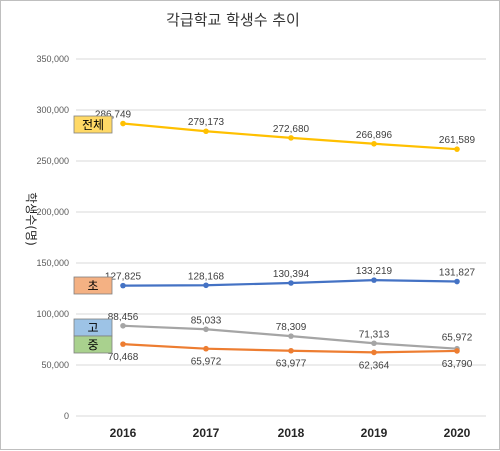 This screenshot has height=451, width=500. Describe the element at coordinates (374, 135) in the screenshot. I see `data-label: 266,896` at that location.